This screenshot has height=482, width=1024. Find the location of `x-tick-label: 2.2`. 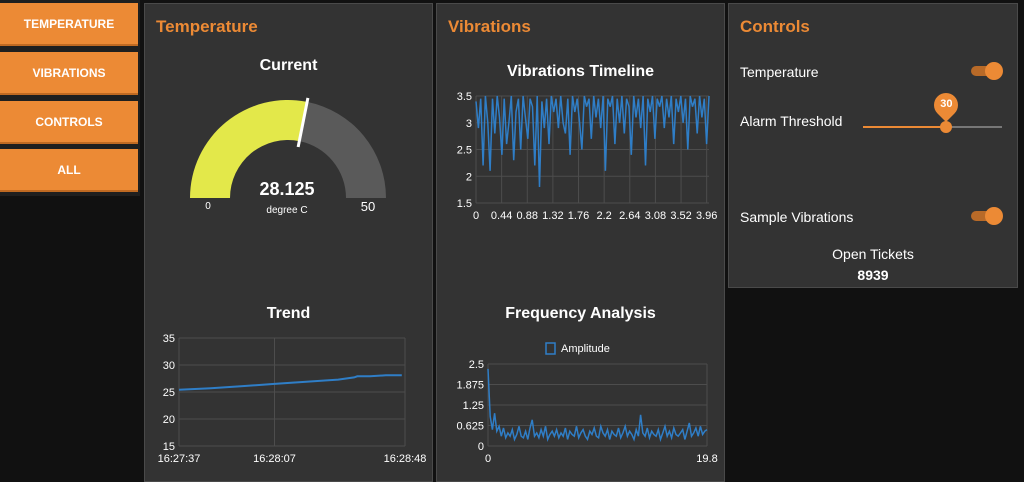

x-tick-label: 2.2 is located at coordinates (604, 216).